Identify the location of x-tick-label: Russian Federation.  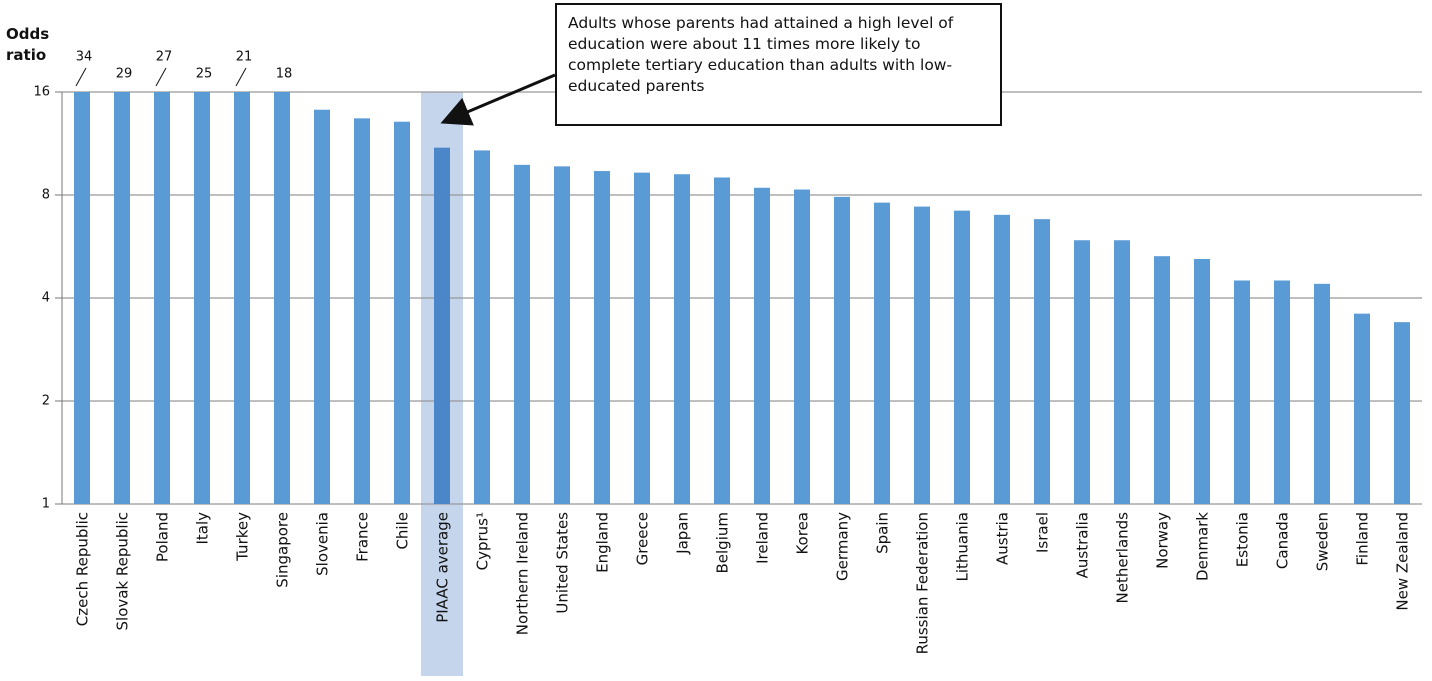
(923, 583).